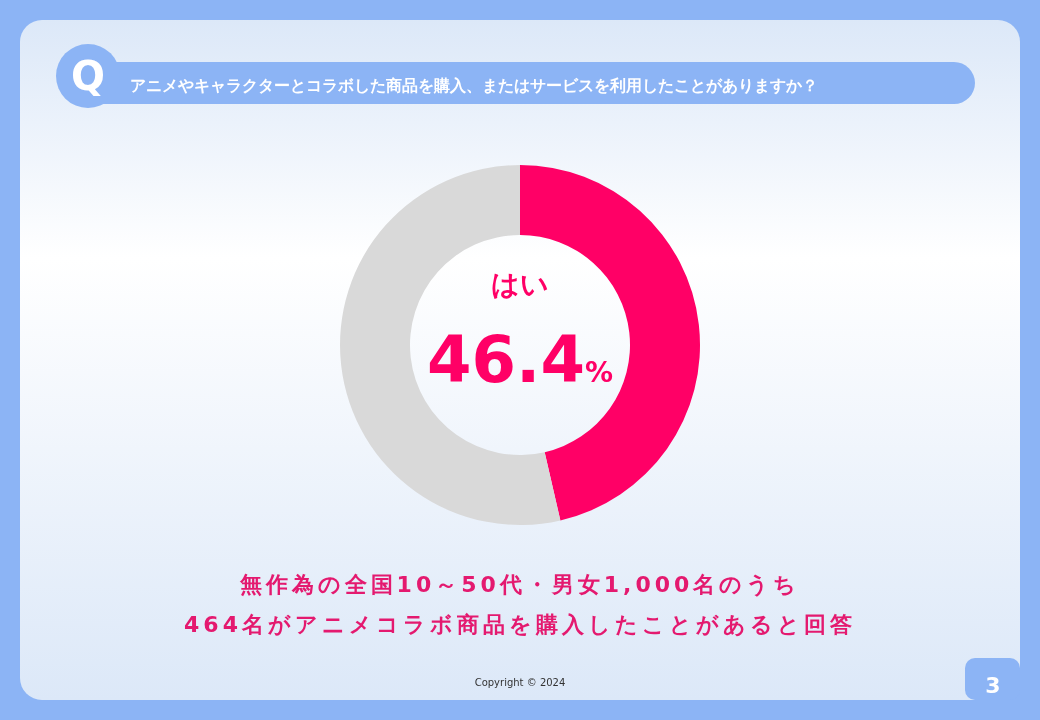 The height and width of the screenshot is (720, 1040). I want to click on text: 3, so click(993, 685).